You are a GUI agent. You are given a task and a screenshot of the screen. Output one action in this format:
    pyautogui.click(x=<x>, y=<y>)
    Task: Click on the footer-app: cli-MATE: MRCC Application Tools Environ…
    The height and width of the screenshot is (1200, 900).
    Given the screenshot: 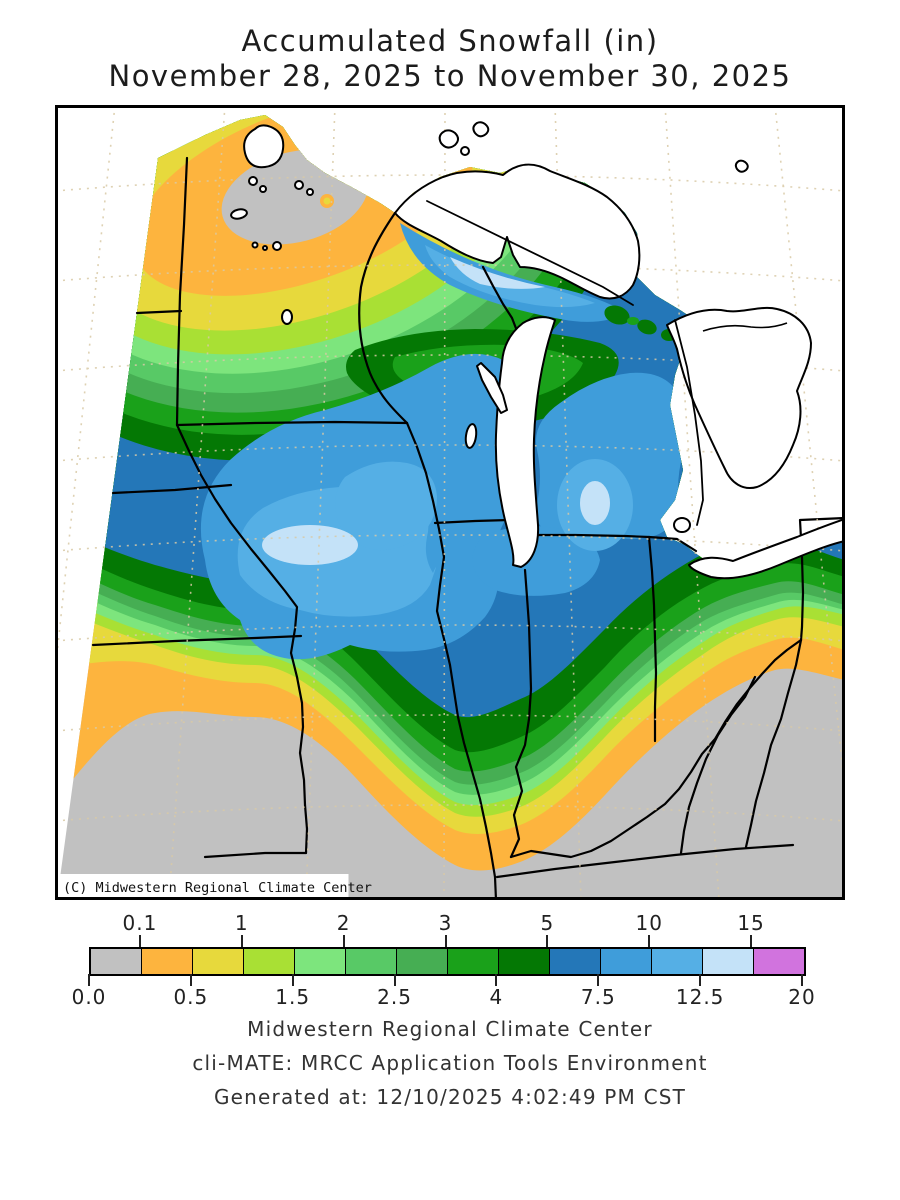 What is the action you would take?
    pyautogui.click(x=450, y=1063)
    